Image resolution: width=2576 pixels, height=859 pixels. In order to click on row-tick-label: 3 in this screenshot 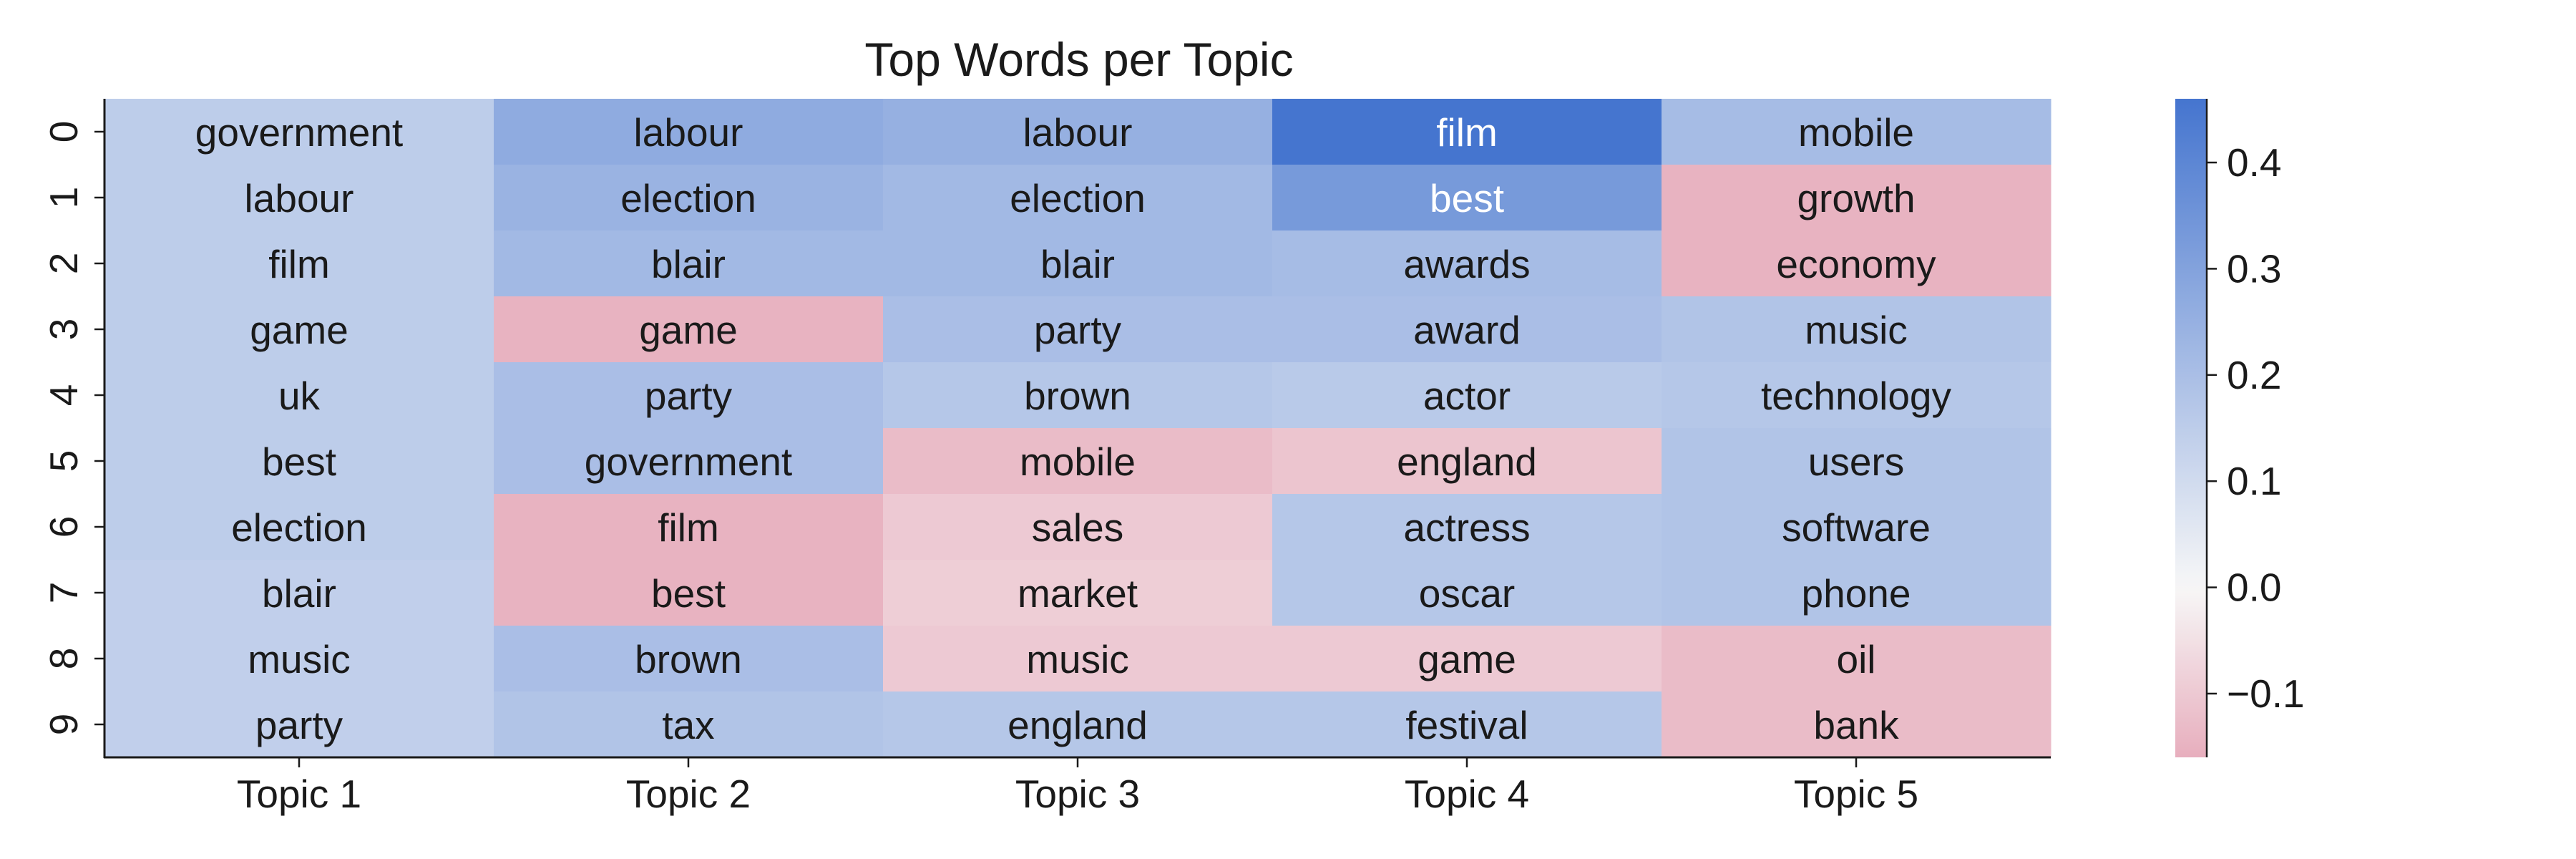, I will do `click(64, 330)`.